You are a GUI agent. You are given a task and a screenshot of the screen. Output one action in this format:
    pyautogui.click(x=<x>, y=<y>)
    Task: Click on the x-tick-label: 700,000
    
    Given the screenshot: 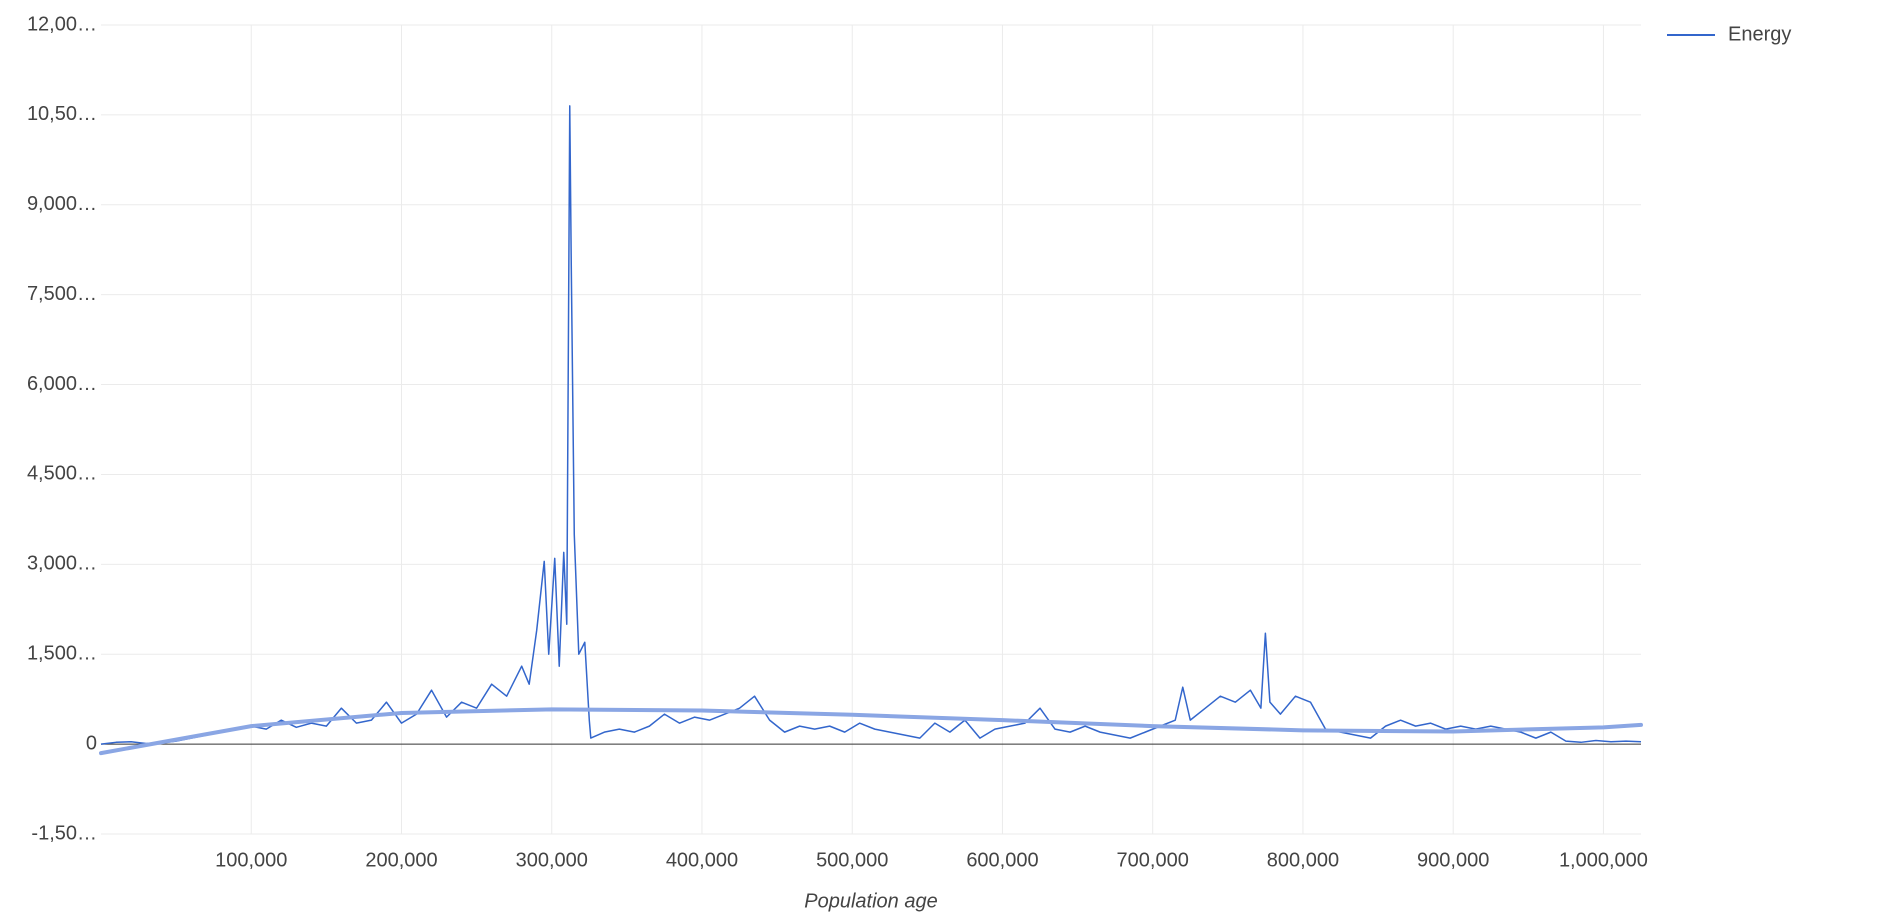 What is the action you would take?
    pyautogui.click(x=1153, y=860)
    